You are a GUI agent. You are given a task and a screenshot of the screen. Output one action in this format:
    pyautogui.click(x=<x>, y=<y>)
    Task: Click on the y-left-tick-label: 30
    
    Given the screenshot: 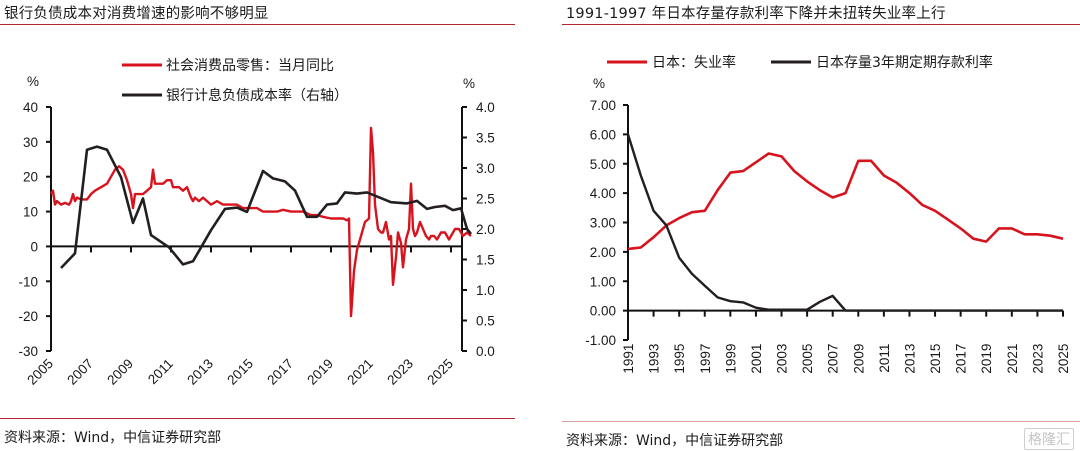 What is the action you would take?
    pyautogui.click(x=30, y=142)
    